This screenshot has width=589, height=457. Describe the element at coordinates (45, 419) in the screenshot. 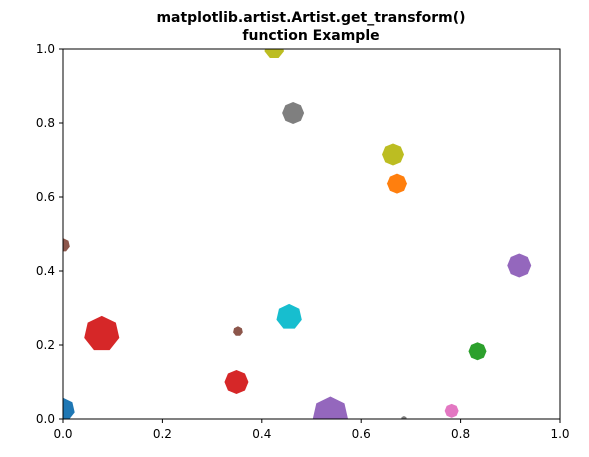

I see `y-tick-label: 0.0` at that location.